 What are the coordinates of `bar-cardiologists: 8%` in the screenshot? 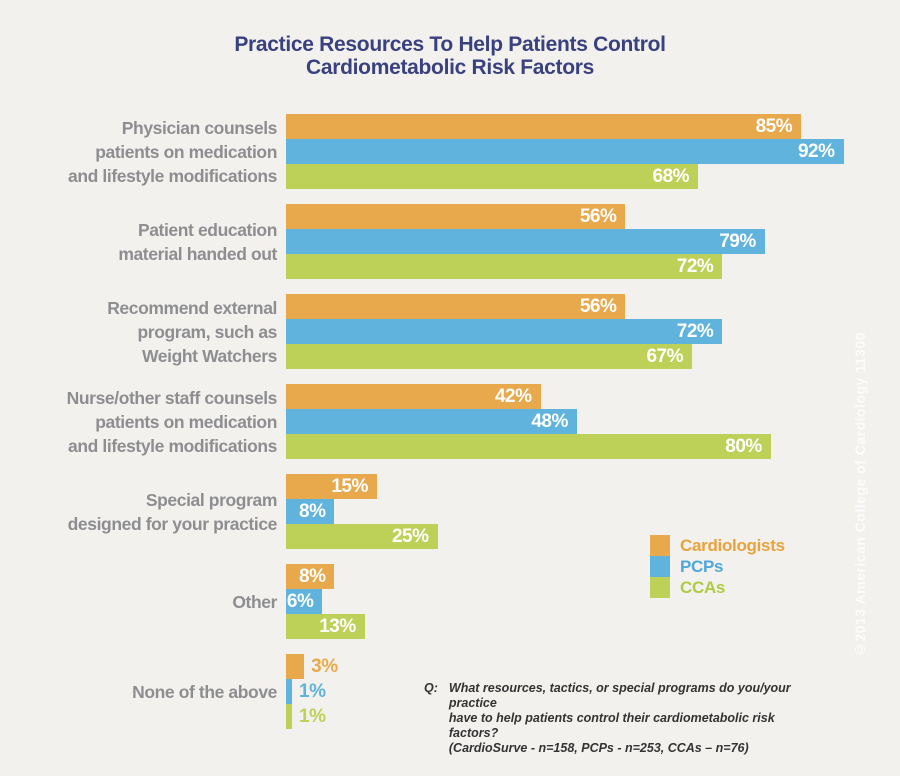 It's located at (310, 576).